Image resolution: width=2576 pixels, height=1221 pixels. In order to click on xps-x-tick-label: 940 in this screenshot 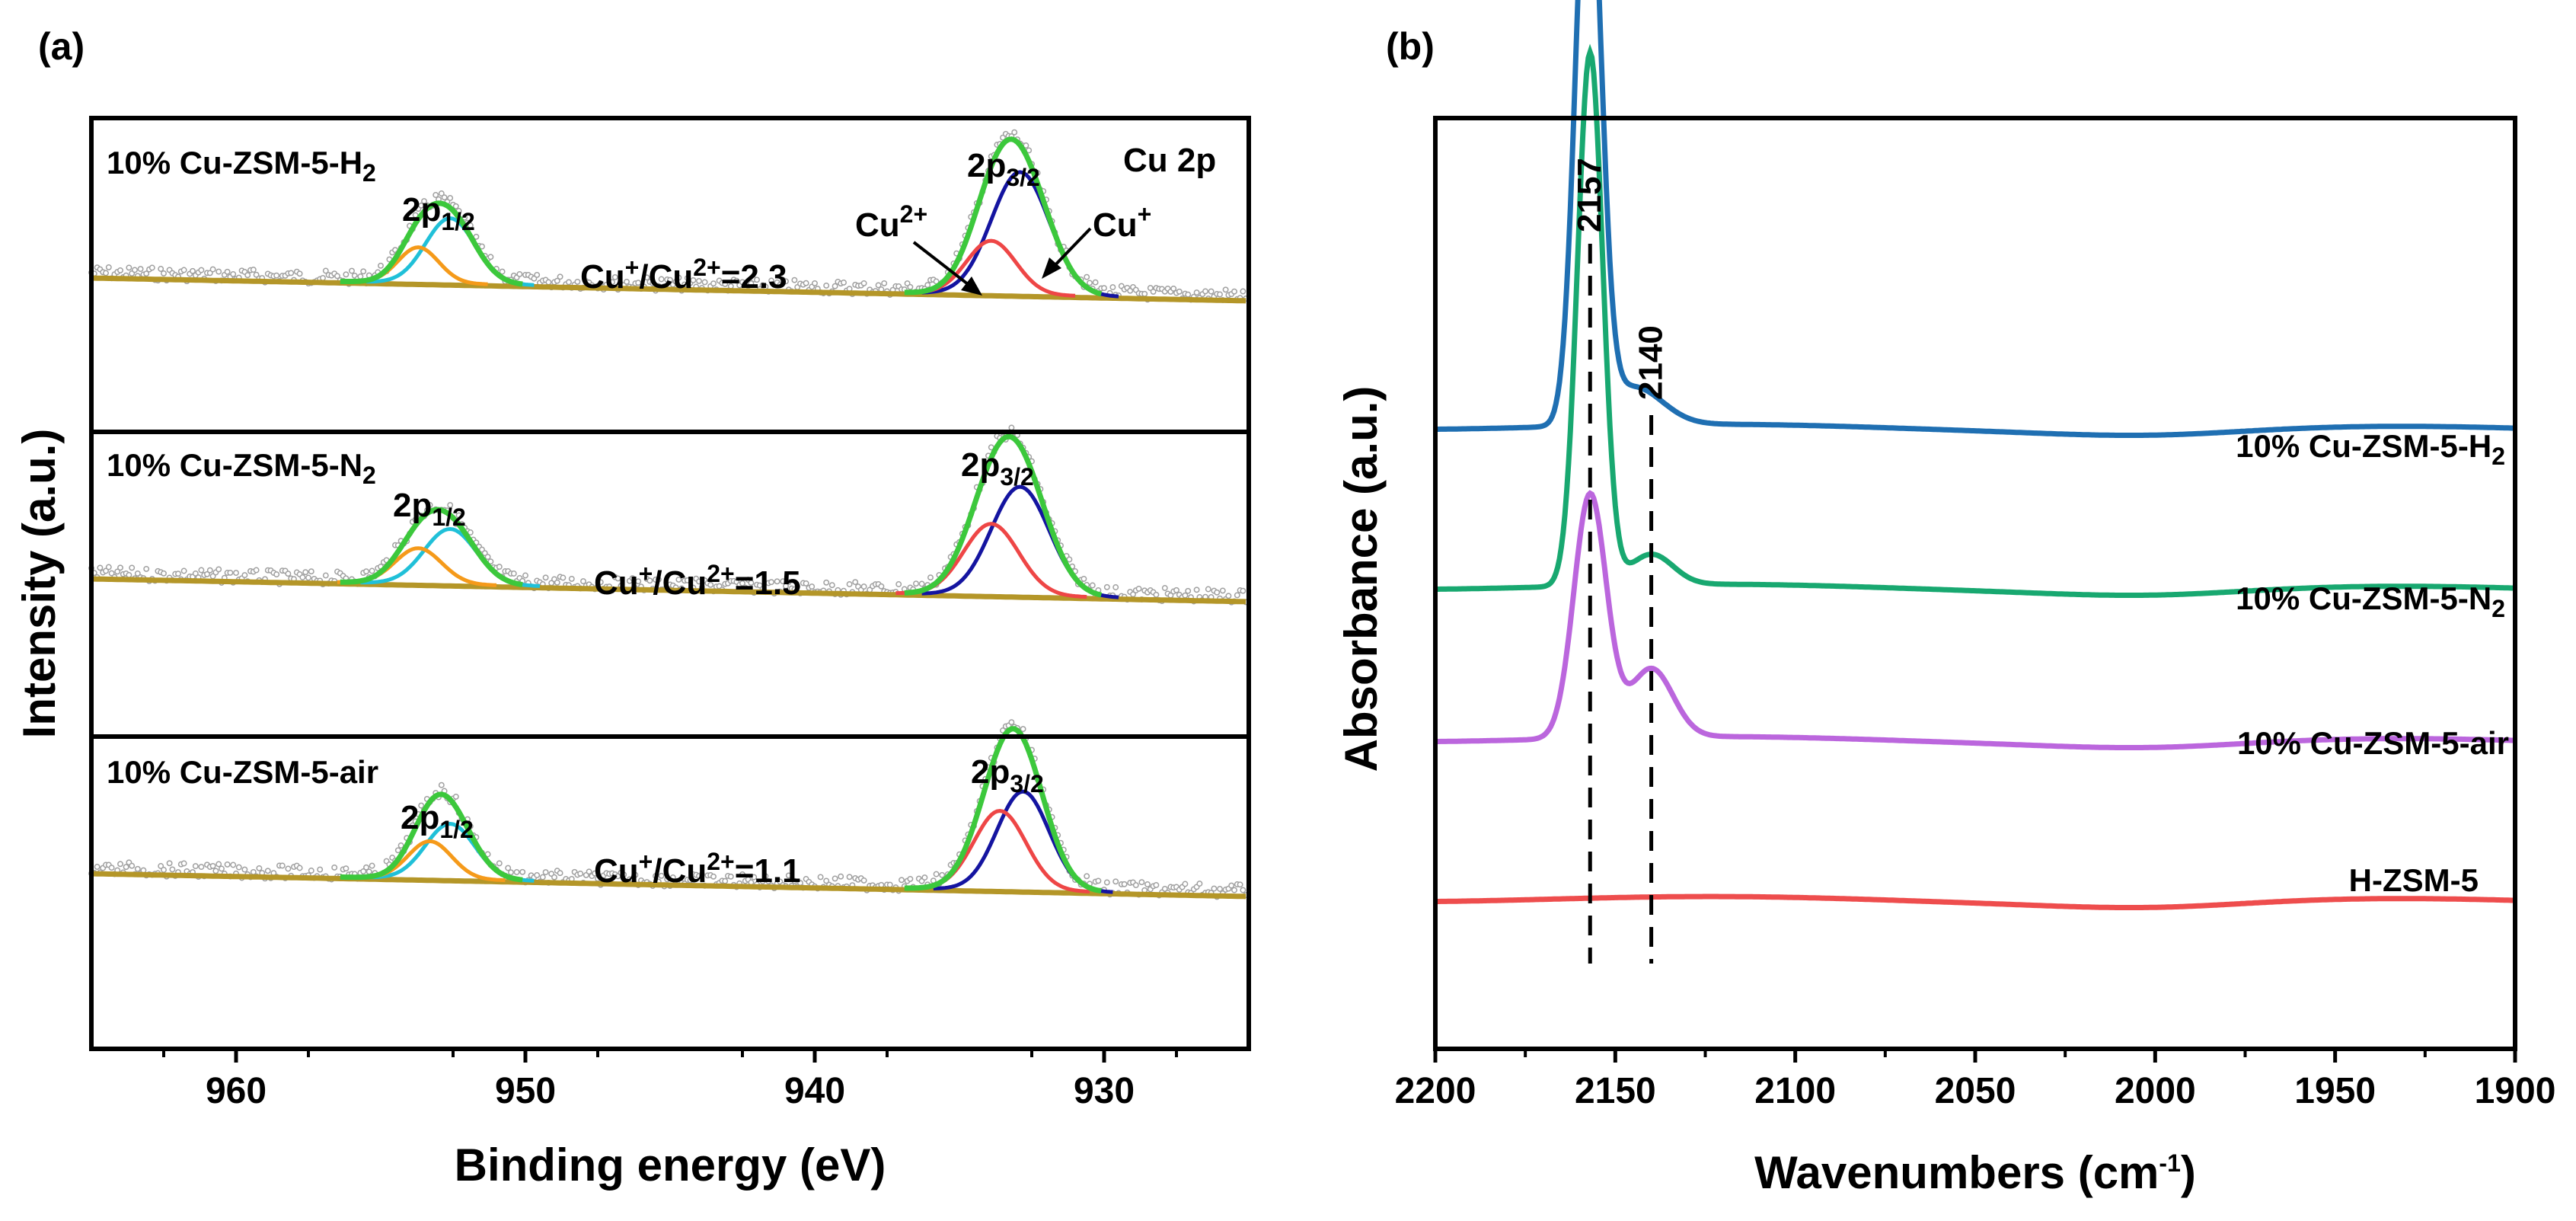, I will do `click(814, 1091)`.